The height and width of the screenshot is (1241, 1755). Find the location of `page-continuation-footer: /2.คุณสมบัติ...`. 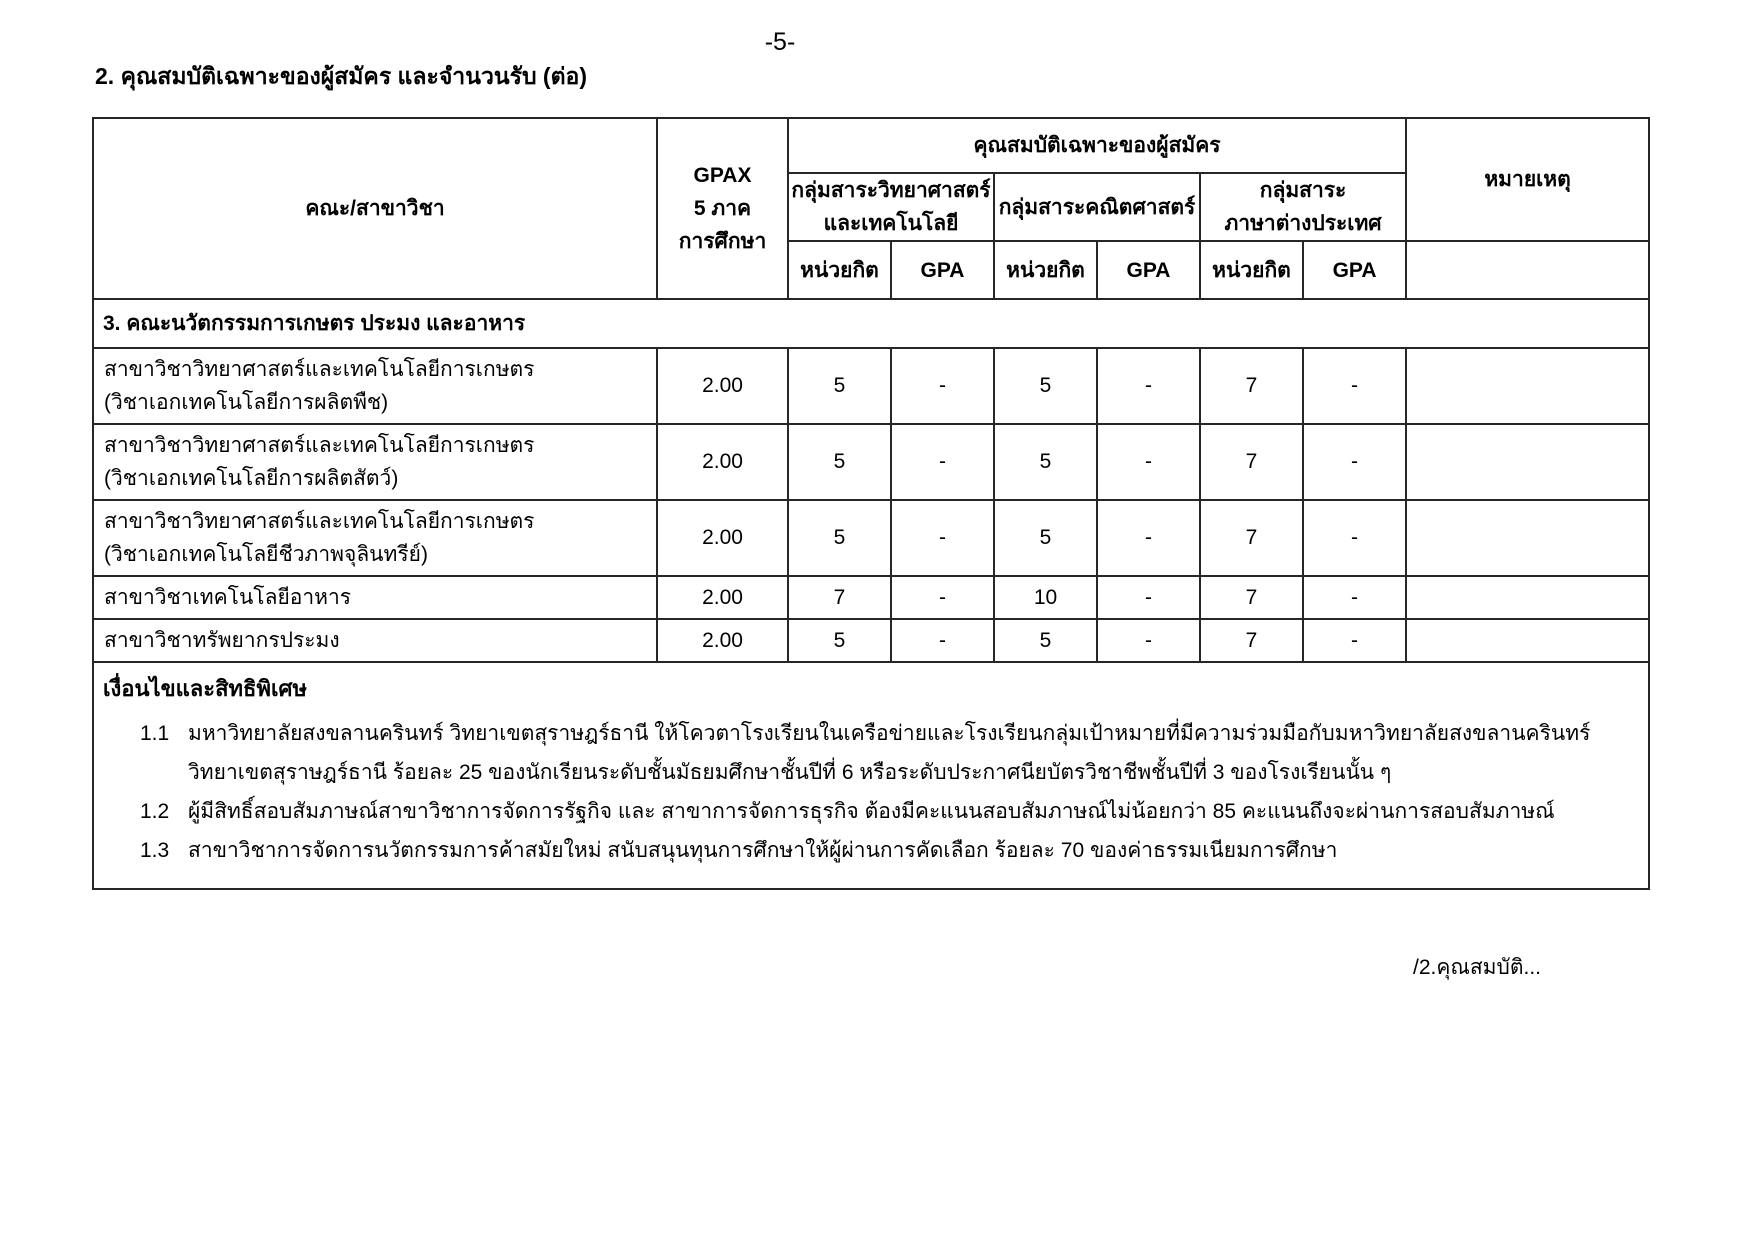

page-continuation-footer: /2.คุณสมบัติ... is located at coordinates (1476, 967).